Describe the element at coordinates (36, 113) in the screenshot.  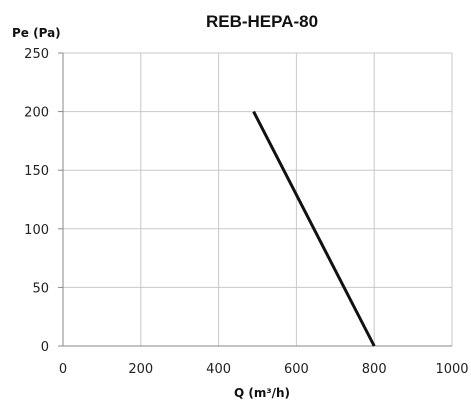
I see `y-tick-label: 200` at that location.